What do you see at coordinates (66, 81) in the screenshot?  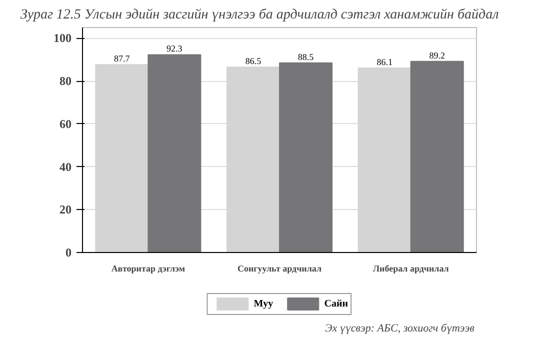 I see `y-tick-label: 80` at bounding box center [66, 81].